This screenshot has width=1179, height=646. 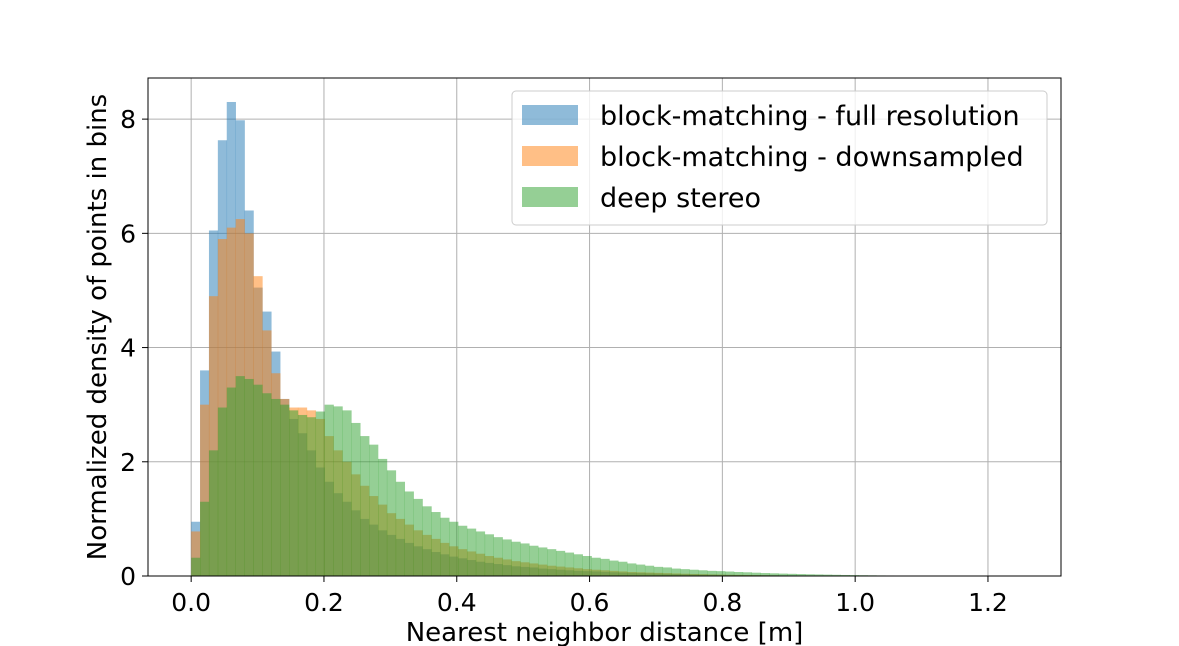 I want to click on legend-label: block-matching - downsampled, so click(x=812, y=157).